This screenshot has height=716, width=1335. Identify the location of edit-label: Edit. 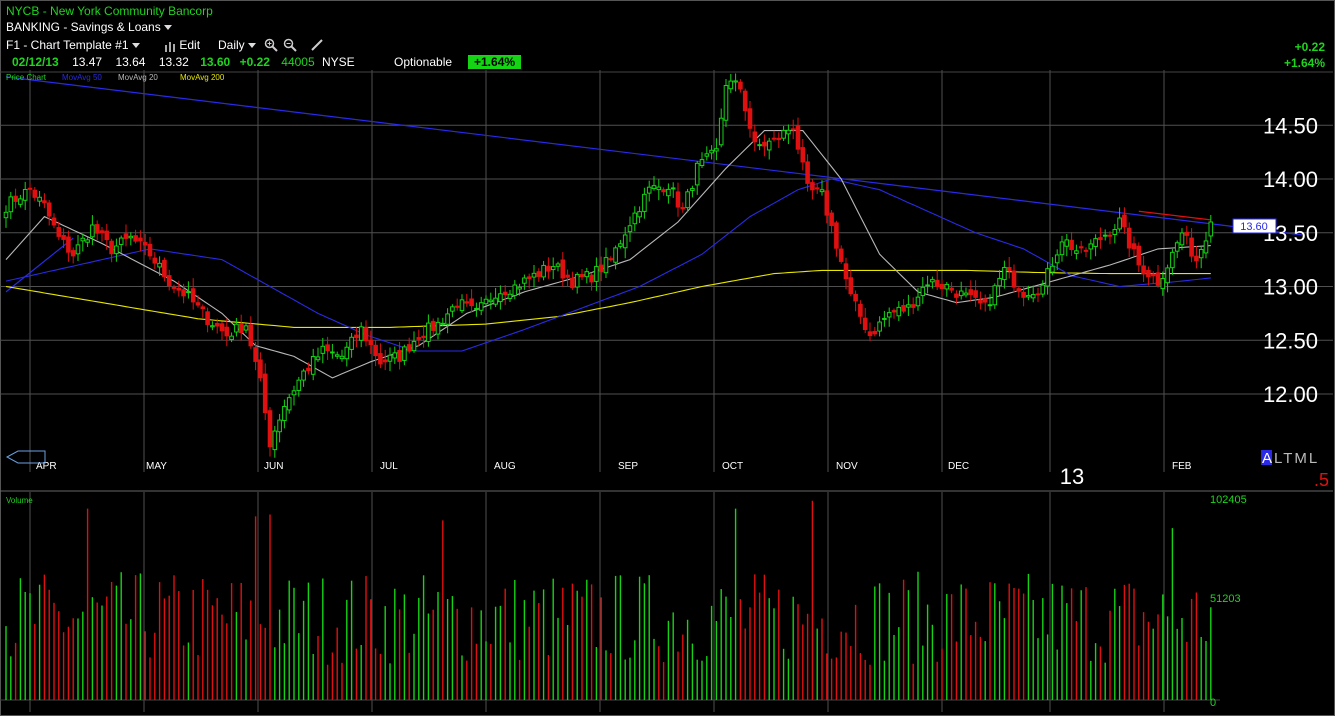
(190, 45).